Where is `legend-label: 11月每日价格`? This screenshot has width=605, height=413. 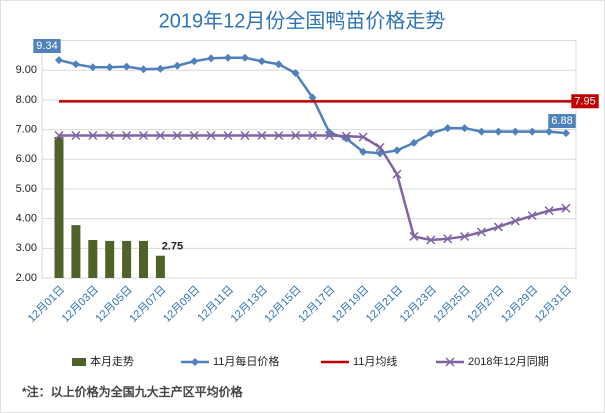 legend-label: 11月每日价格 is located at coordinates (246, 361).